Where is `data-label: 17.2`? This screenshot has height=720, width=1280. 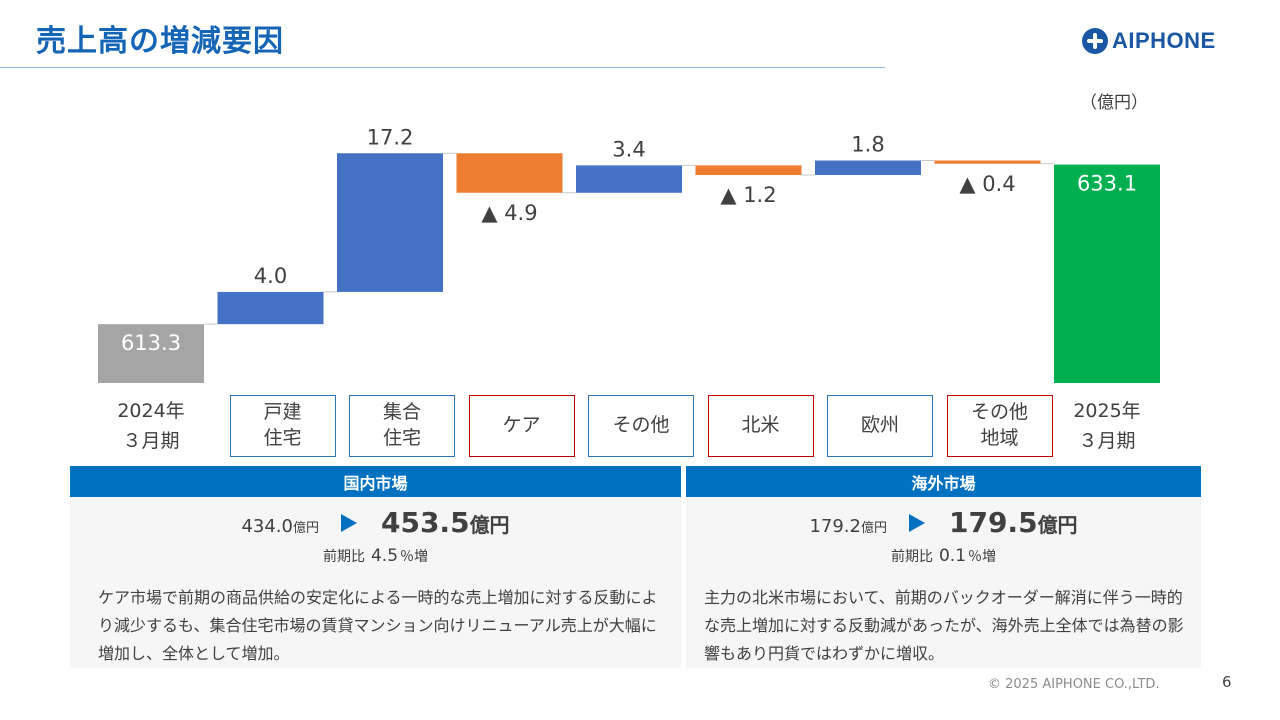
data-label: 17.2 is located at coordinates (390, 137).